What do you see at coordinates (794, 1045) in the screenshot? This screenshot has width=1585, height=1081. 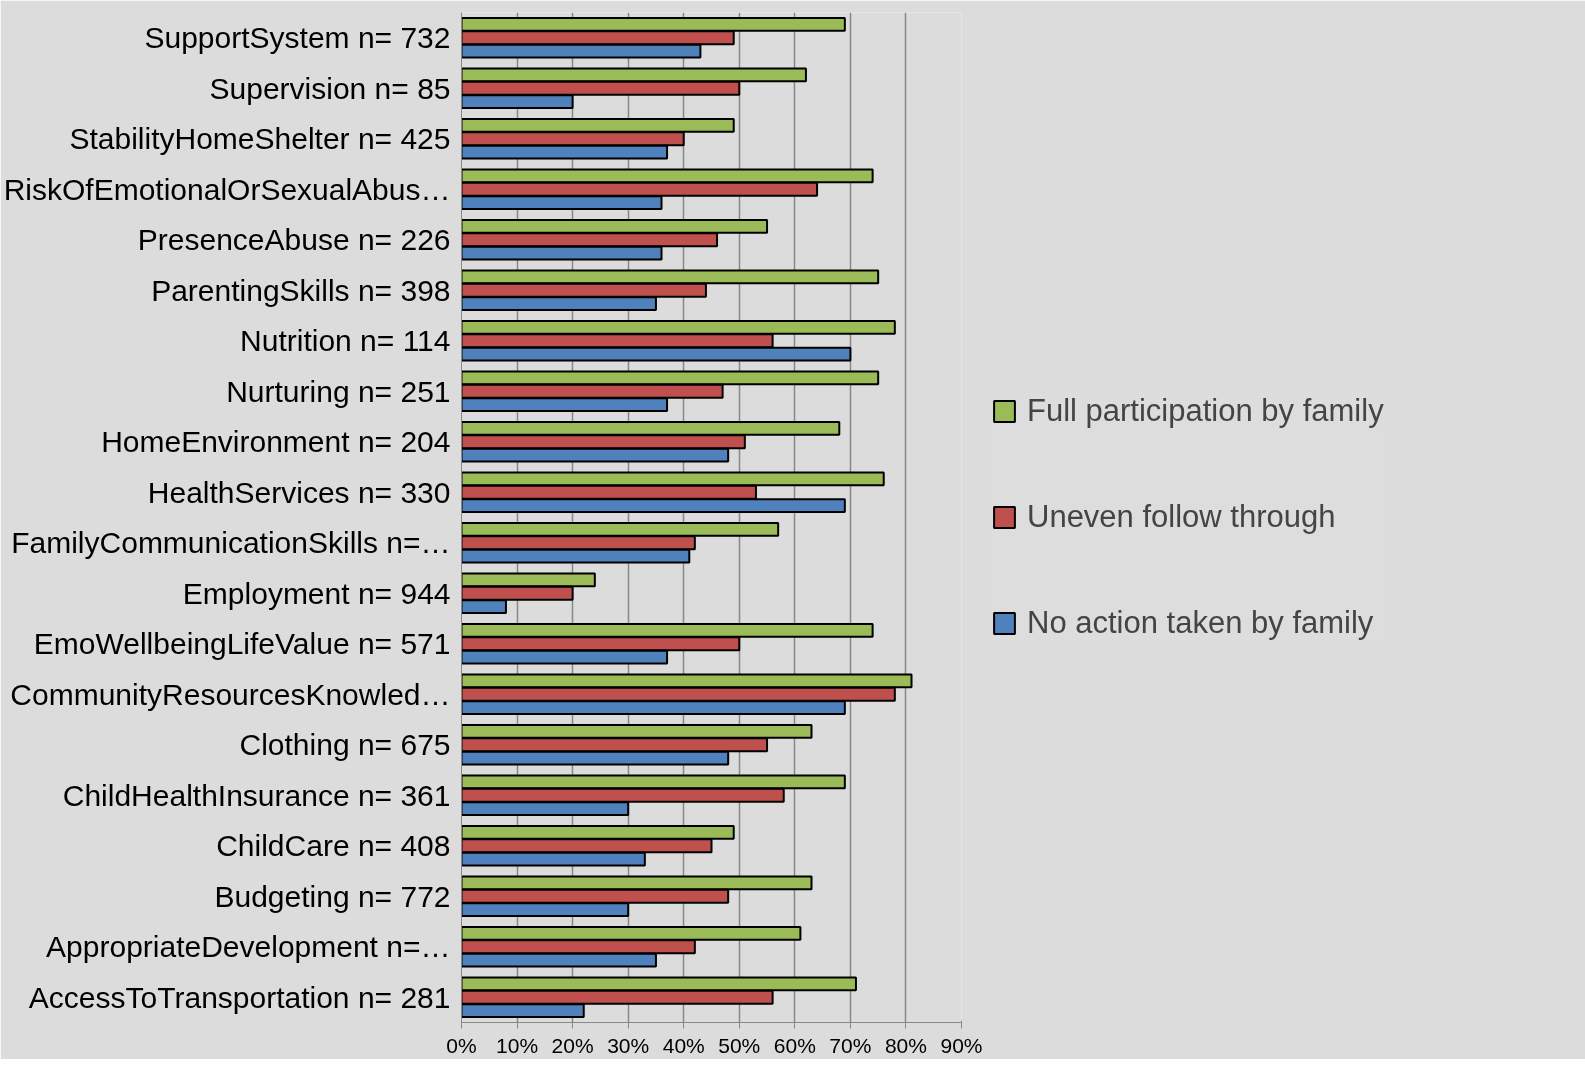 I see `x-tick-label: 60%` at bounding box center [794, 1045].